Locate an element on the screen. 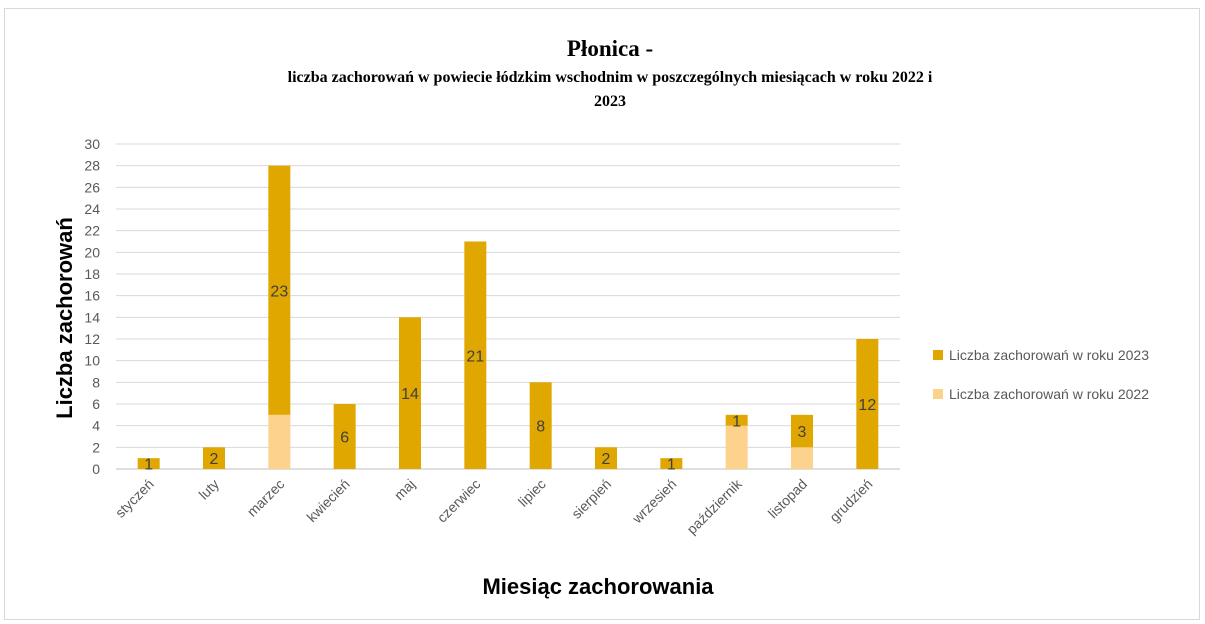  x-tick-label: grudzień is located at coordinates (850, 500).